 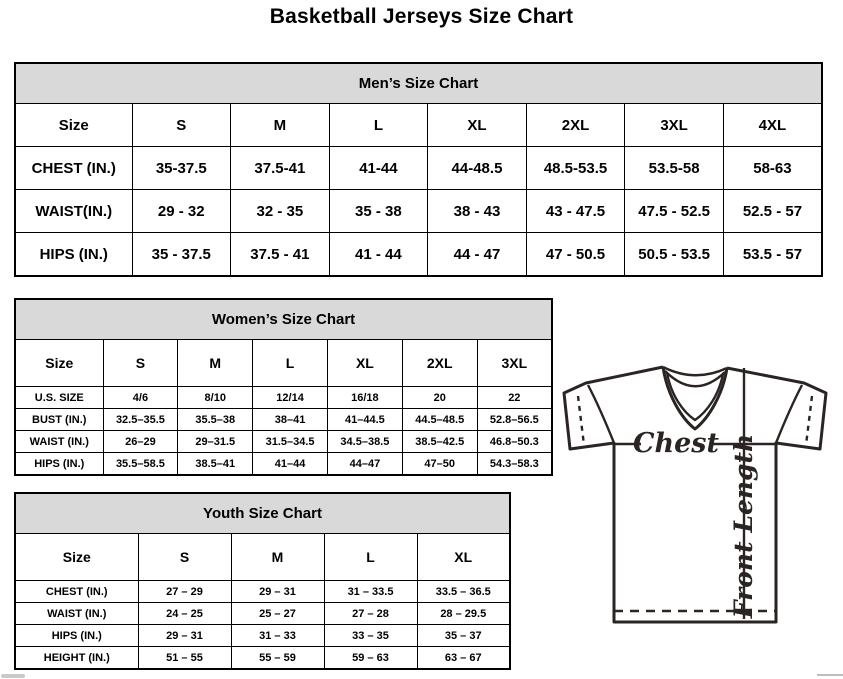 I want to click on youth-table-row: HEIGHT (IN.) 51 – 55 55 – 59 59 – 63 63 – 67, so click(x=262, y=658).